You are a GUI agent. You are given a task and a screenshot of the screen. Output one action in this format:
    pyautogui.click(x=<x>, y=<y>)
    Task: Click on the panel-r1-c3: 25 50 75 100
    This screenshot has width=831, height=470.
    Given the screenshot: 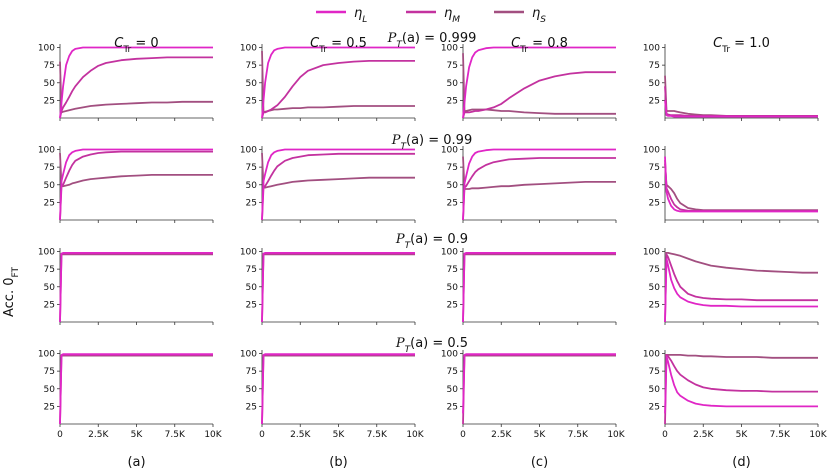 What is the action you would take?
    pyautogui.click(x=731, y=184)
    